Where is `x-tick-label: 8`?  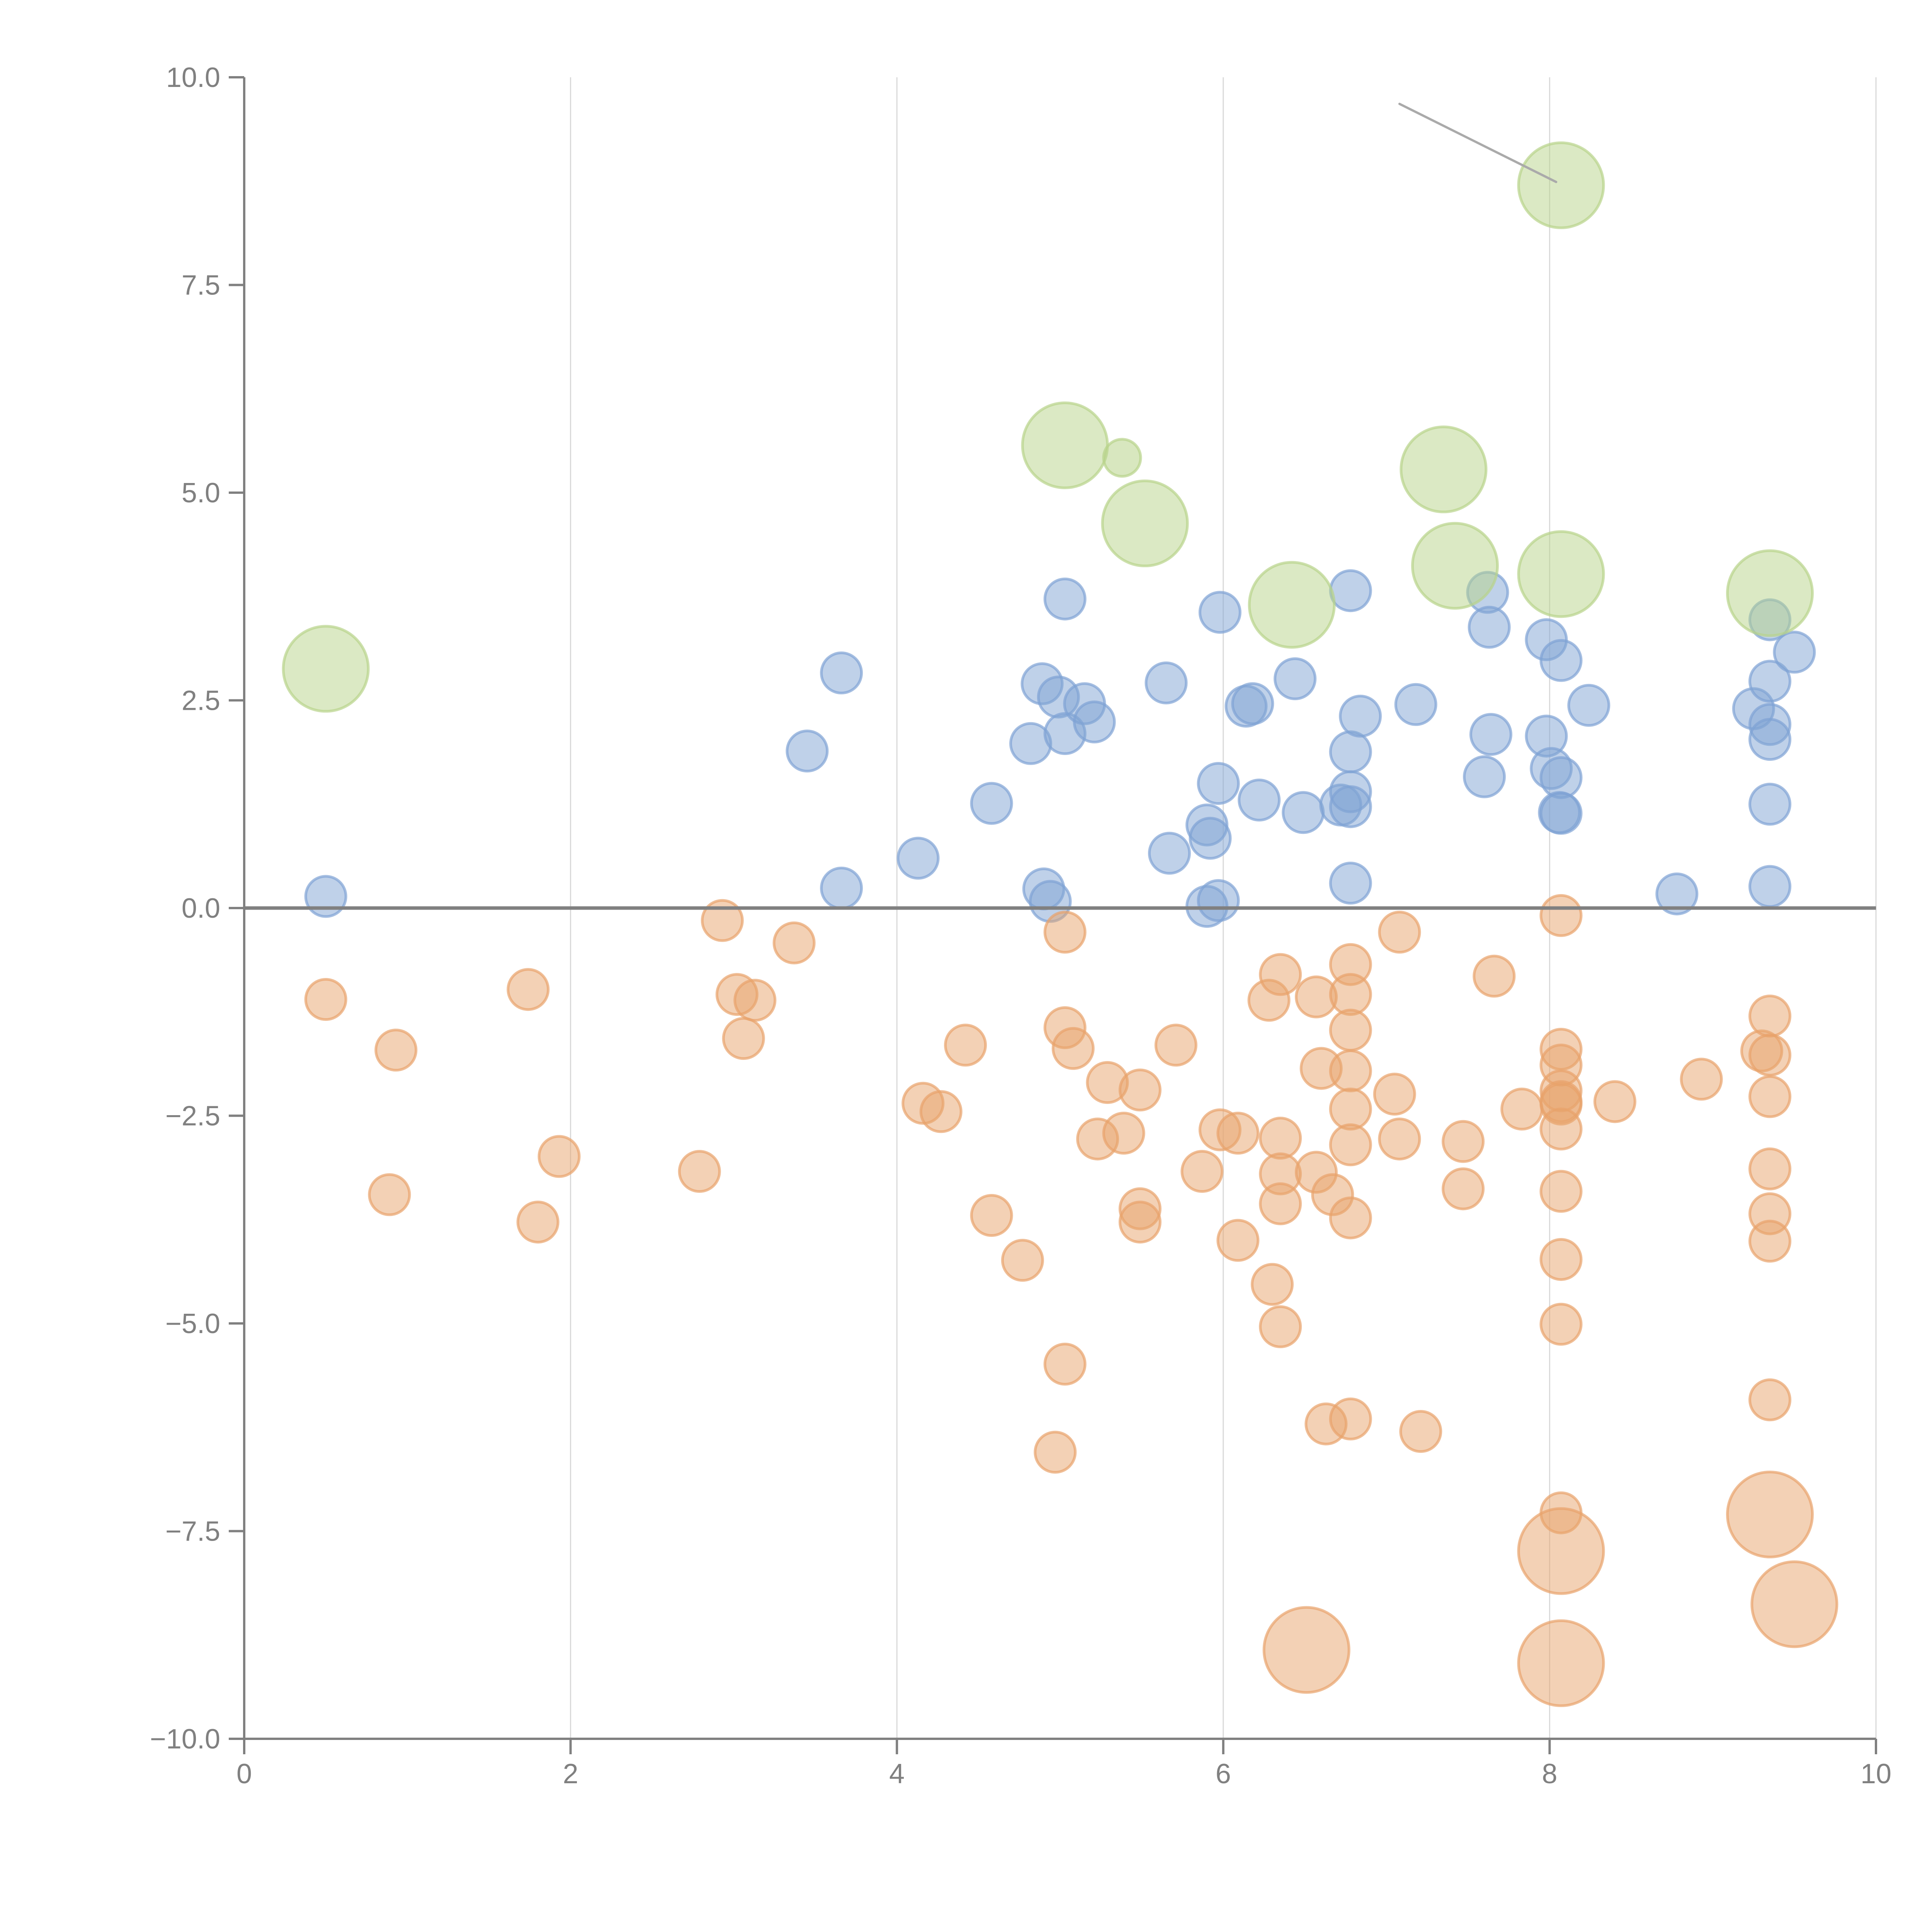 x-tick-label: 8 is located at coordinates (1549, 1774).